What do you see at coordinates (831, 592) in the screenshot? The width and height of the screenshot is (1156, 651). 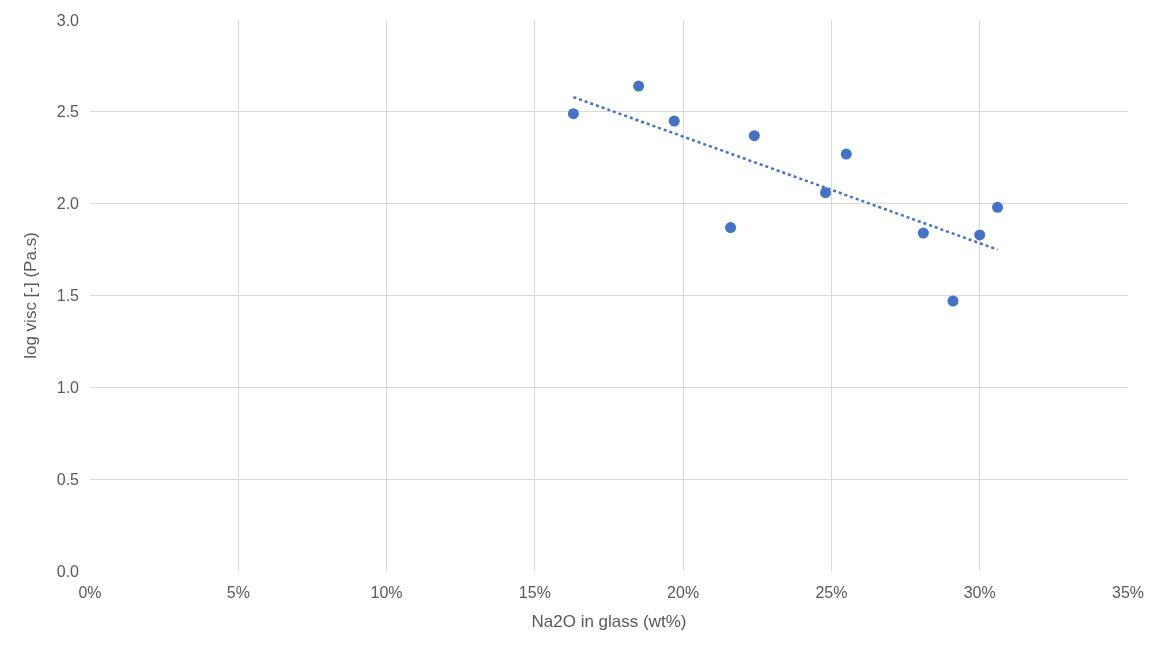 I see `x-tick-label: 25%` at bounding box center [831, 592].